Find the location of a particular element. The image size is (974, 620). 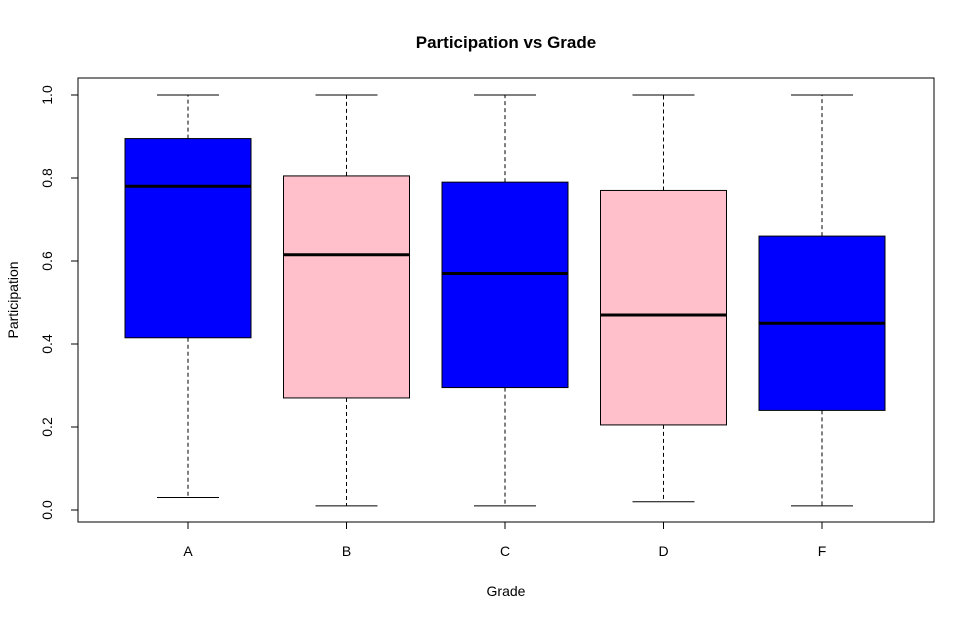

box-B is located at coordinates (346, 300).